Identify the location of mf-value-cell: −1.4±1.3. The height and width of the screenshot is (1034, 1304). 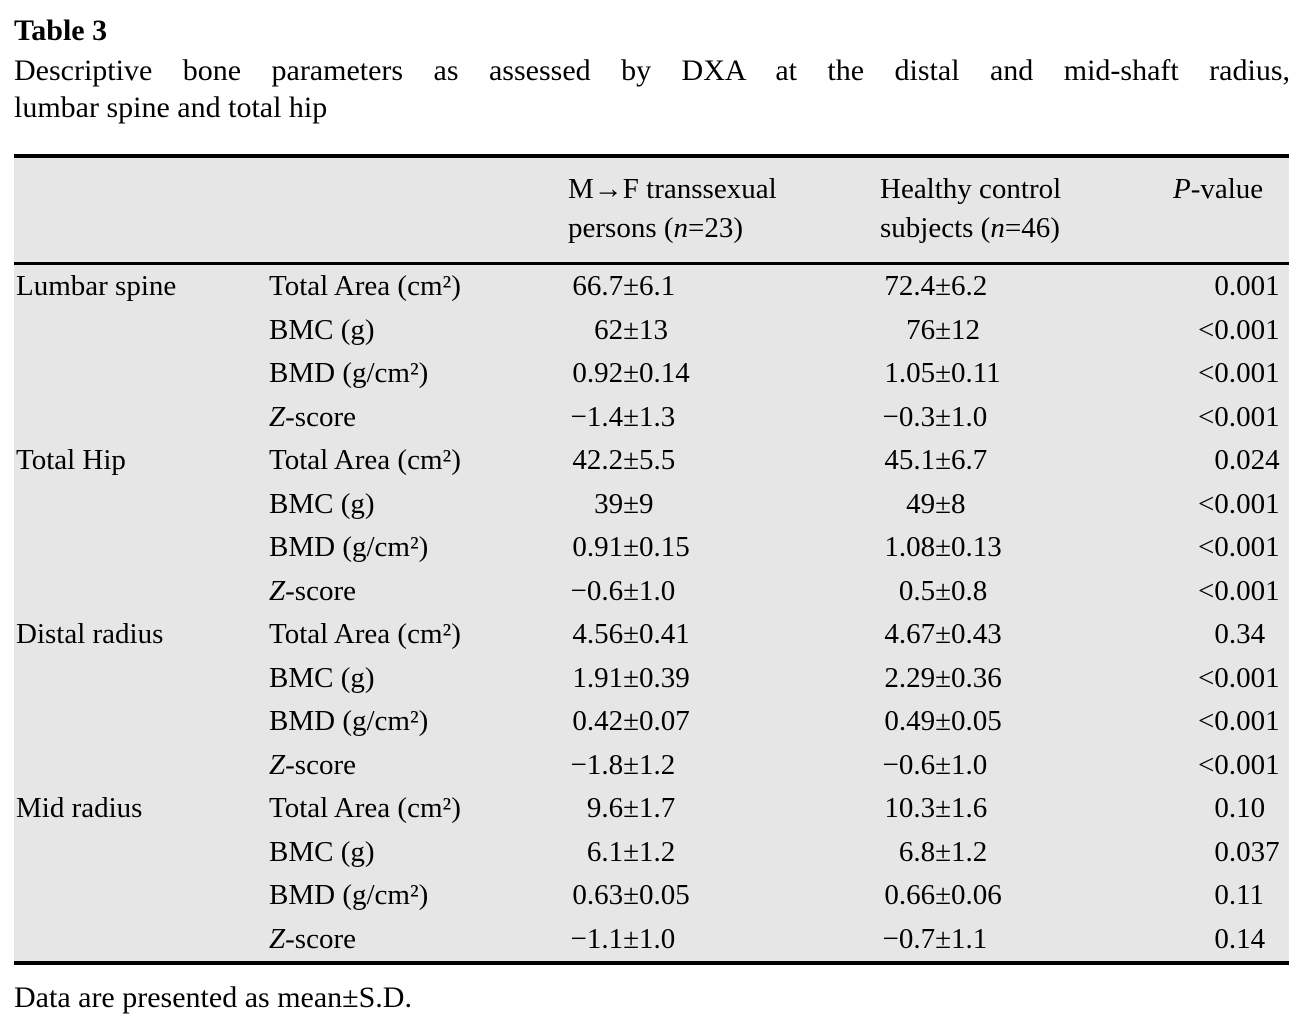
(623, 416).